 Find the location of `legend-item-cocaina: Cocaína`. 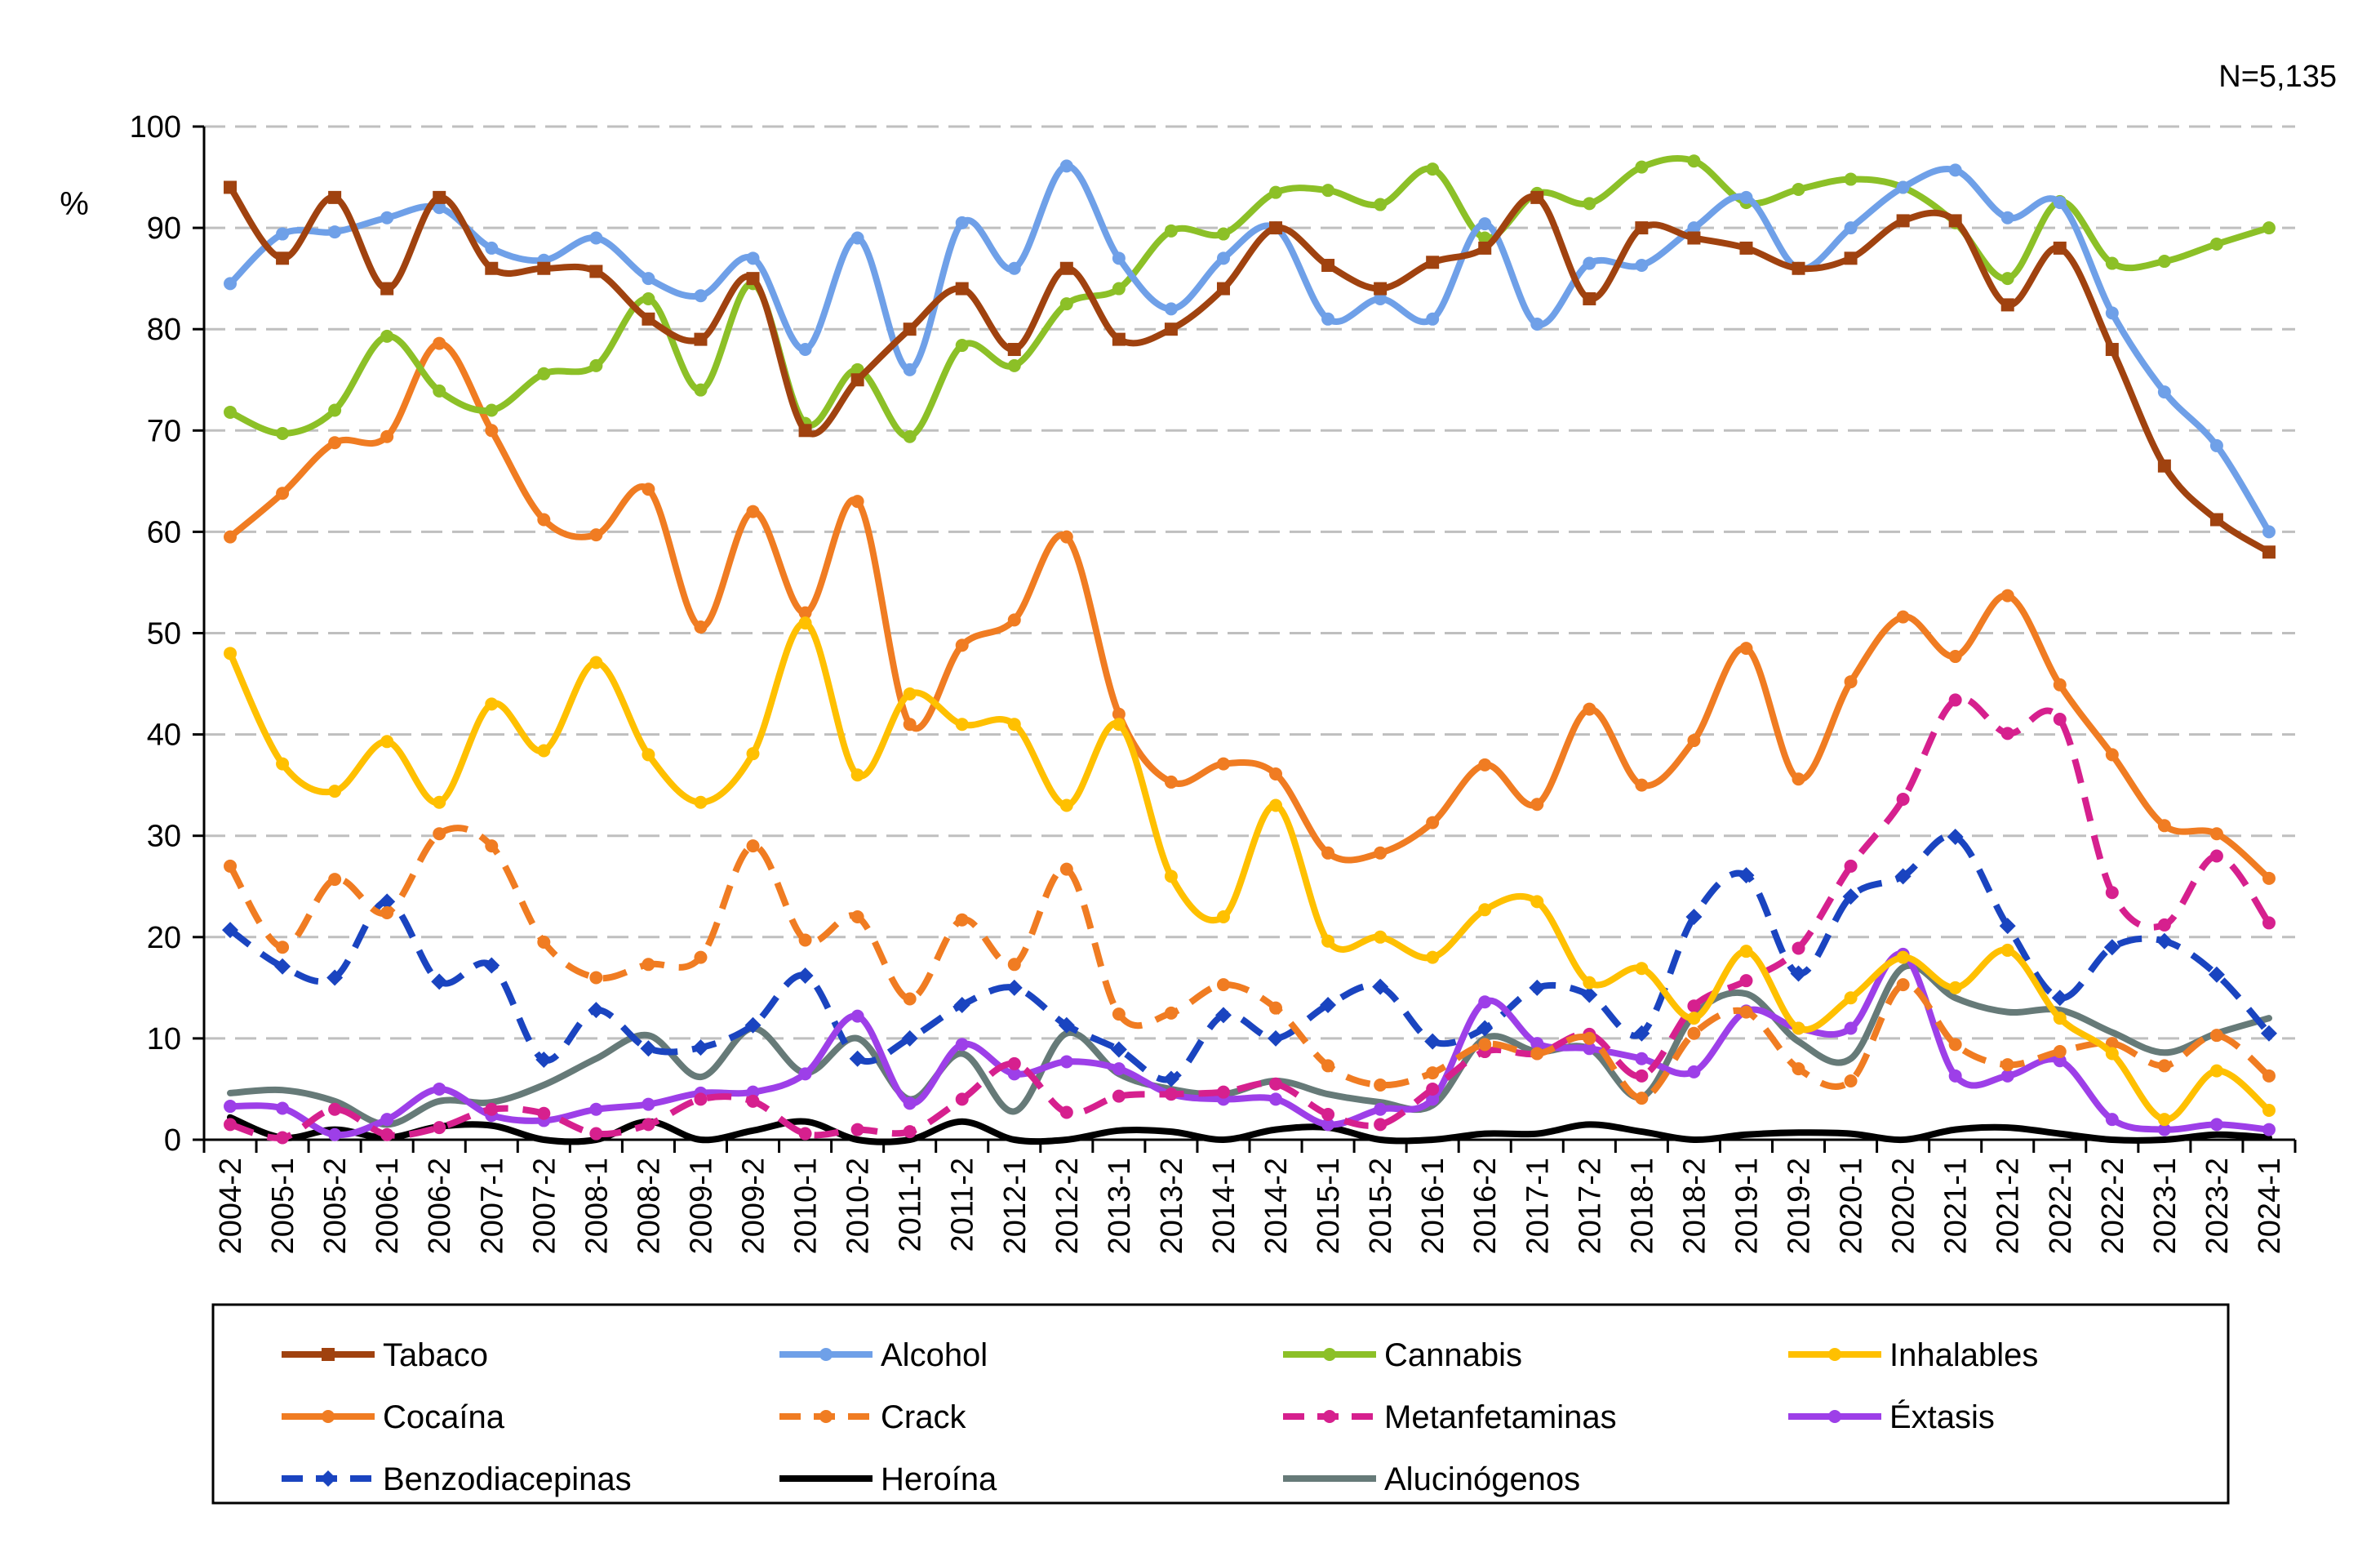

legend-item-cocaina: Cocaína is located at coordinates (394, 1417).